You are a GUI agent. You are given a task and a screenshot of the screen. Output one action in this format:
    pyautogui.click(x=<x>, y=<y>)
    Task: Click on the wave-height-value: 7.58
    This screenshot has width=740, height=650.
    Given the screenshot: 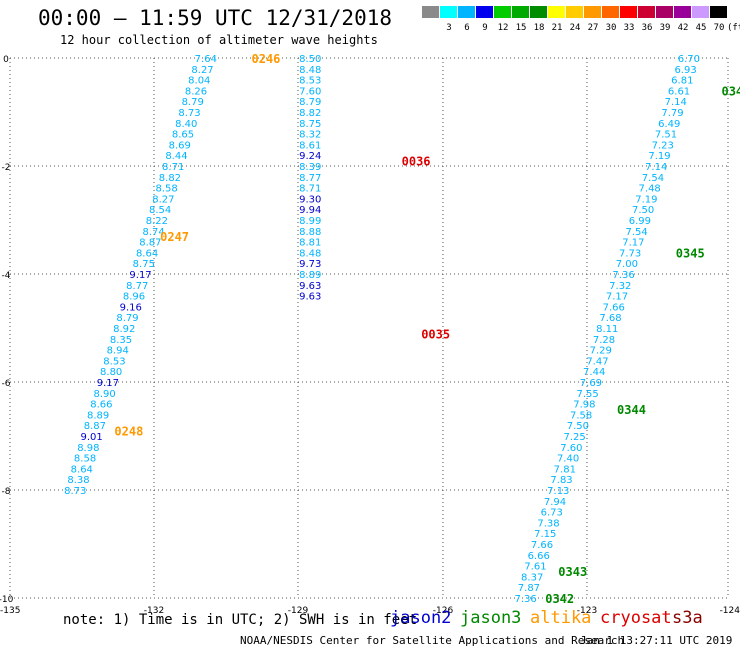 What is the action you would take?
    pyautogui.click(x=581, y=415)
    